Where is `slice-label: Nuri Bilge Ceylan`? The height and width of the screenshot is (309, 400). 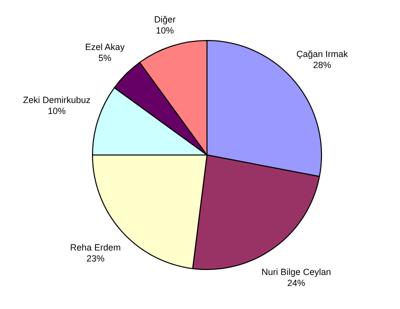
slice-label: Nuri Bilge Ceylan is located at coordinates (296, 271).